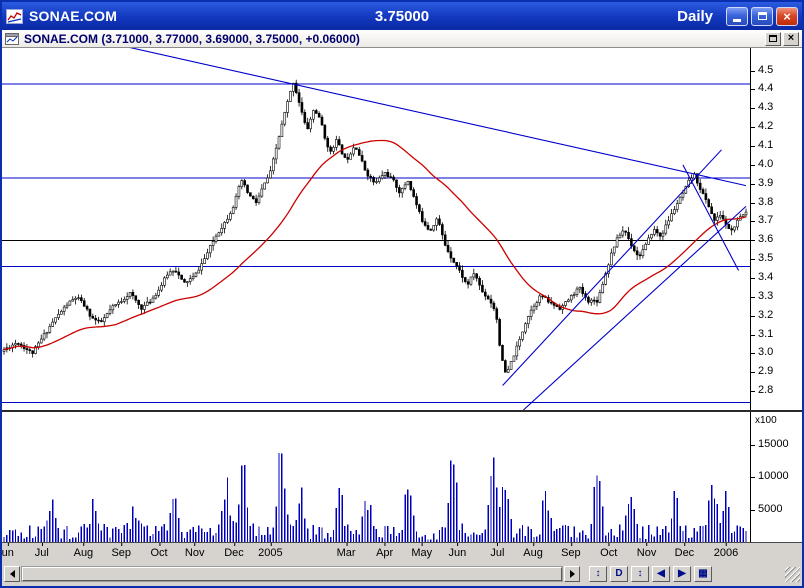  I want to click on titlebar-controls: Daily ×, so click(737, 16).